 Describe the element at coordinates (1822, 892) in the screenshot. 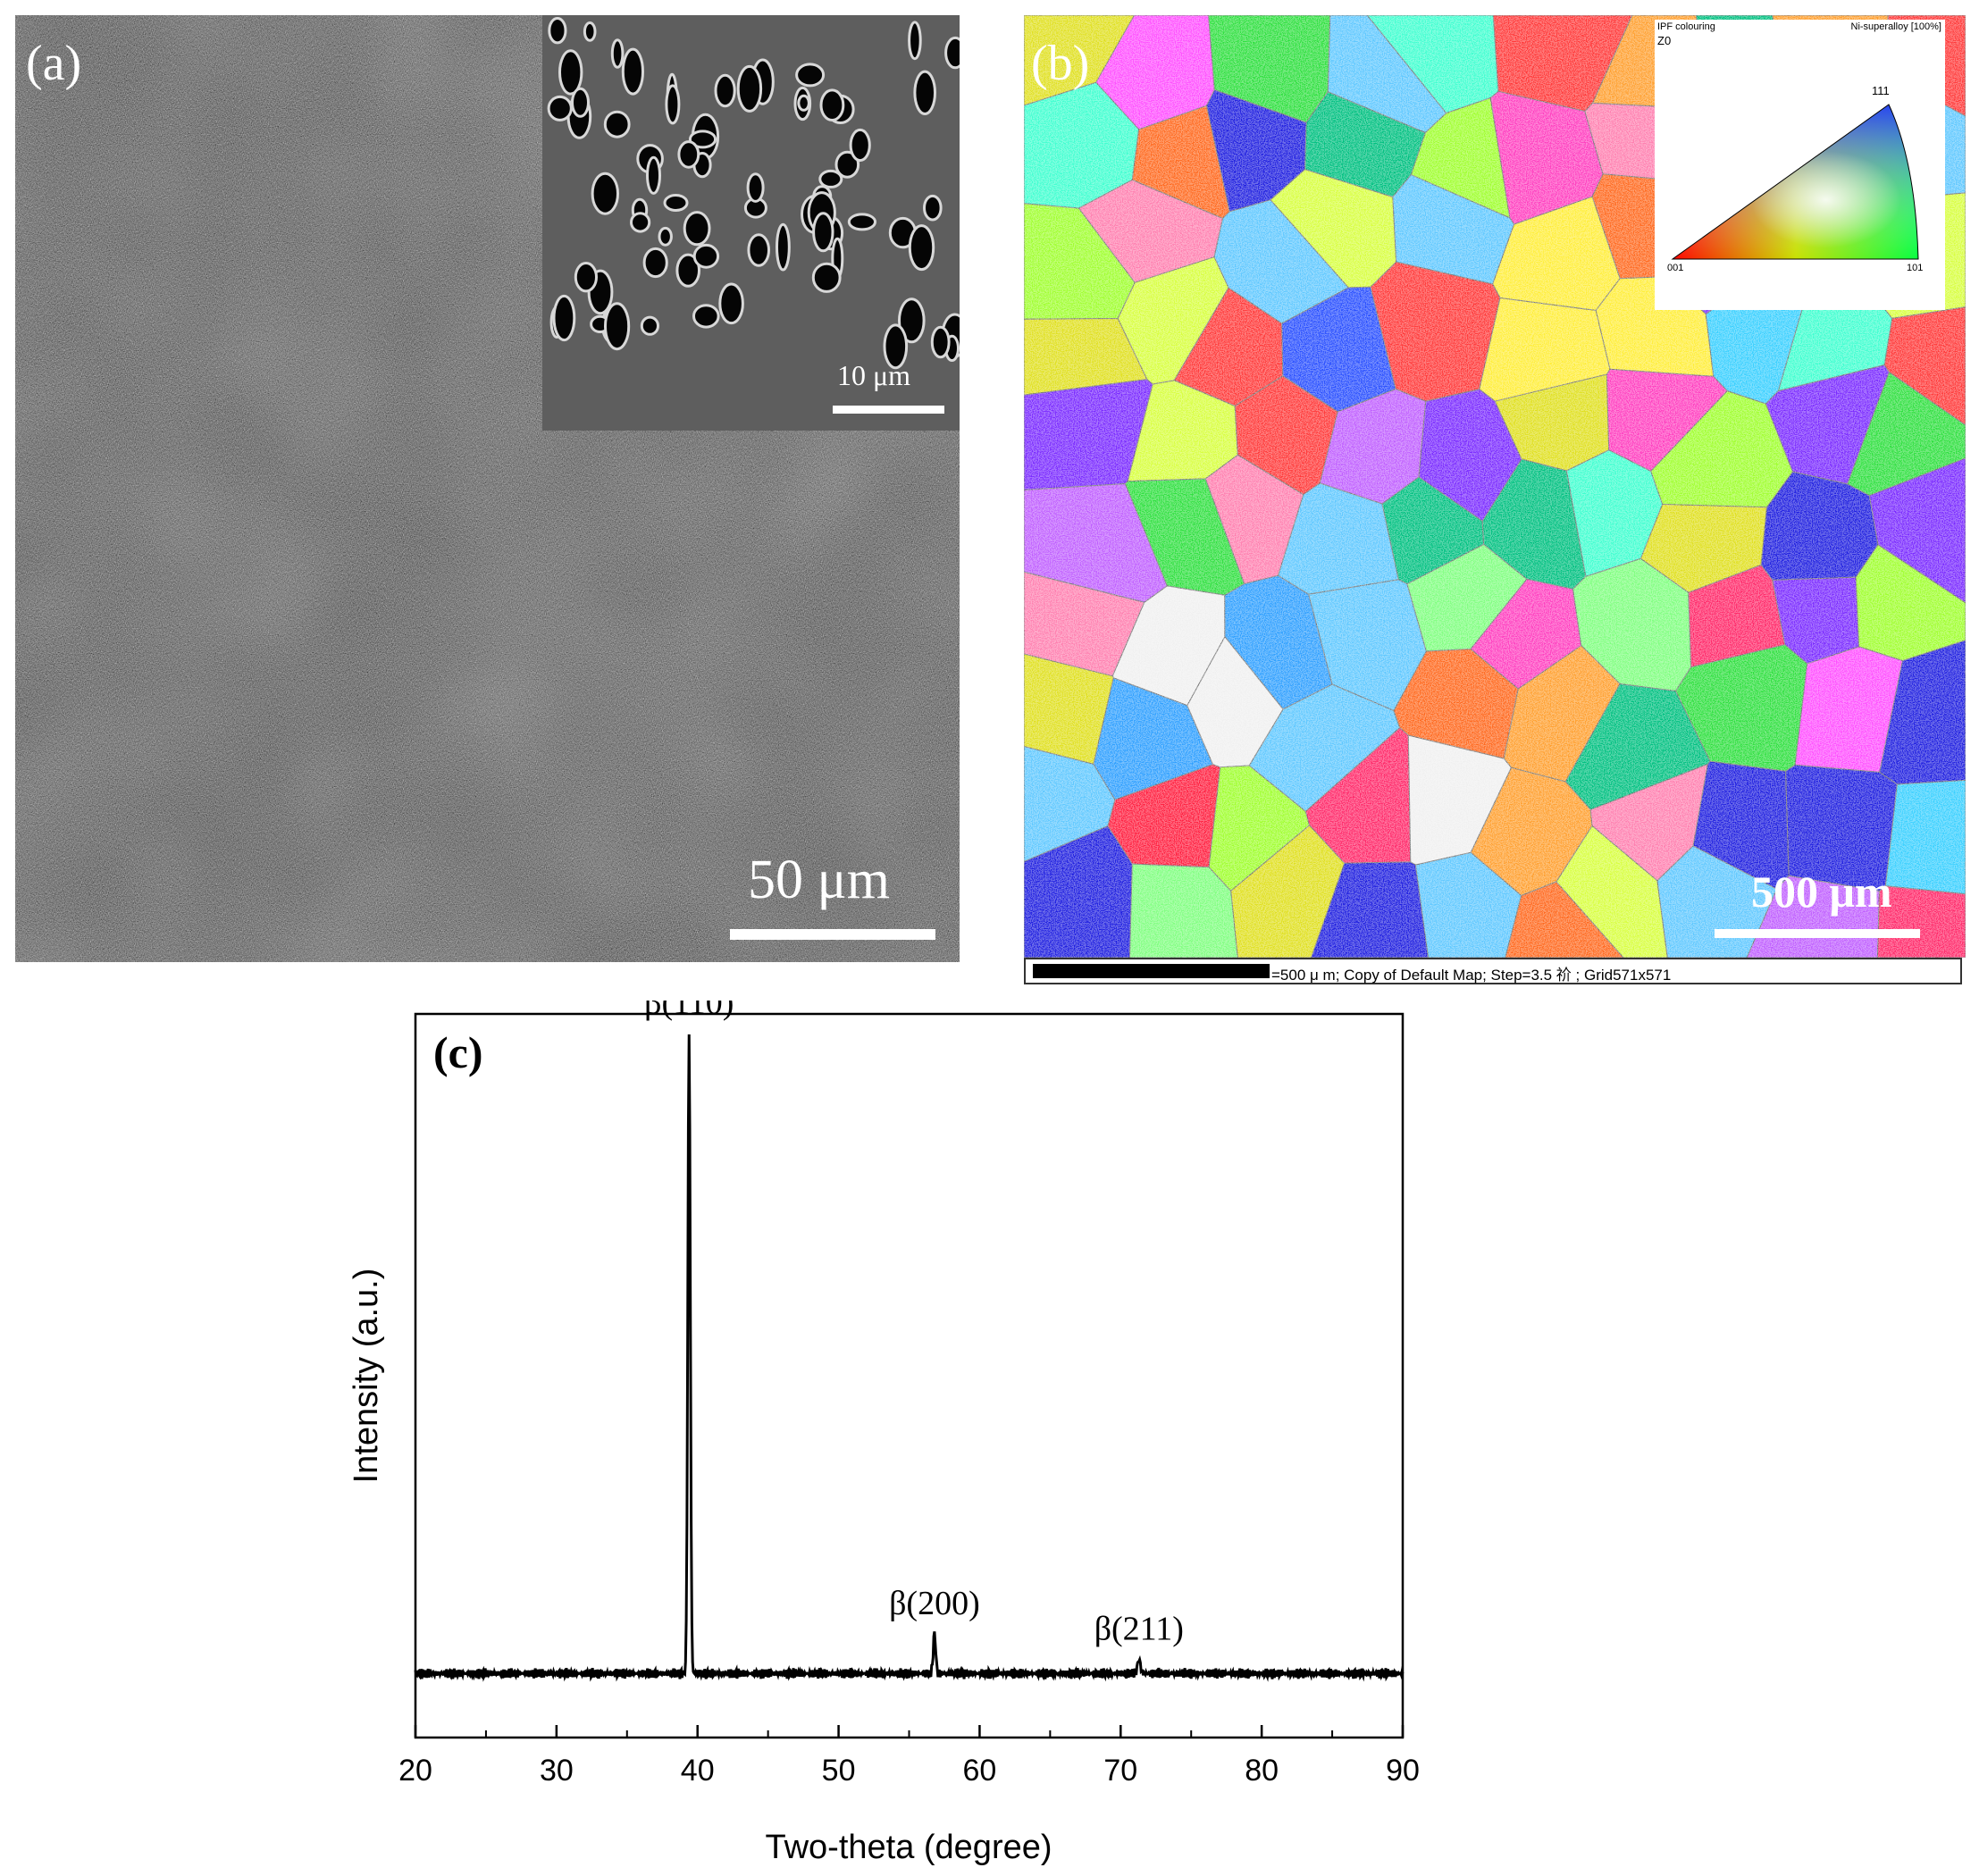

I see `scale-label-b: 500 μm` at that location.